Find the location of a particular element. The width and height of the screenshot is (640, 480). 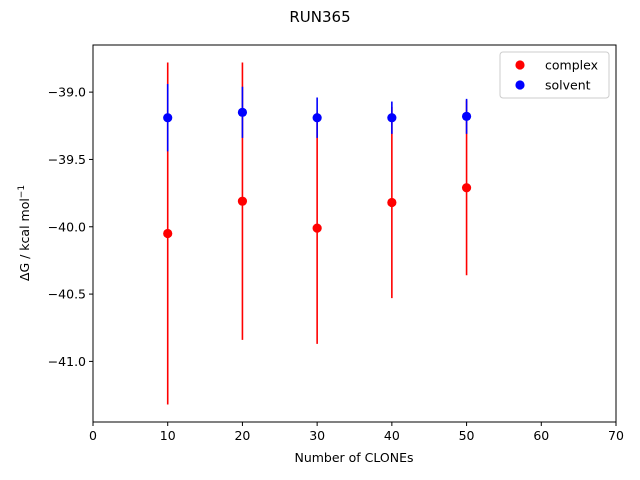

y-axis-label: ΔG / kcal mol−1 is located at coordinates (24, 233).